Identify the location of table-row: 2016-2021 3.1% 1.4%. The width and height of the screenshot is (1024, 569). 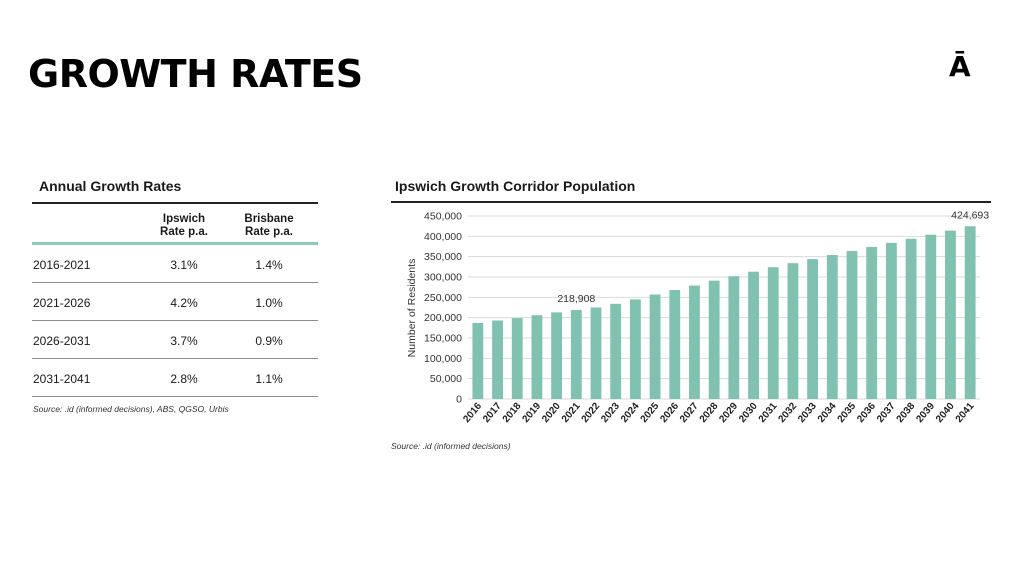
(175, 264).